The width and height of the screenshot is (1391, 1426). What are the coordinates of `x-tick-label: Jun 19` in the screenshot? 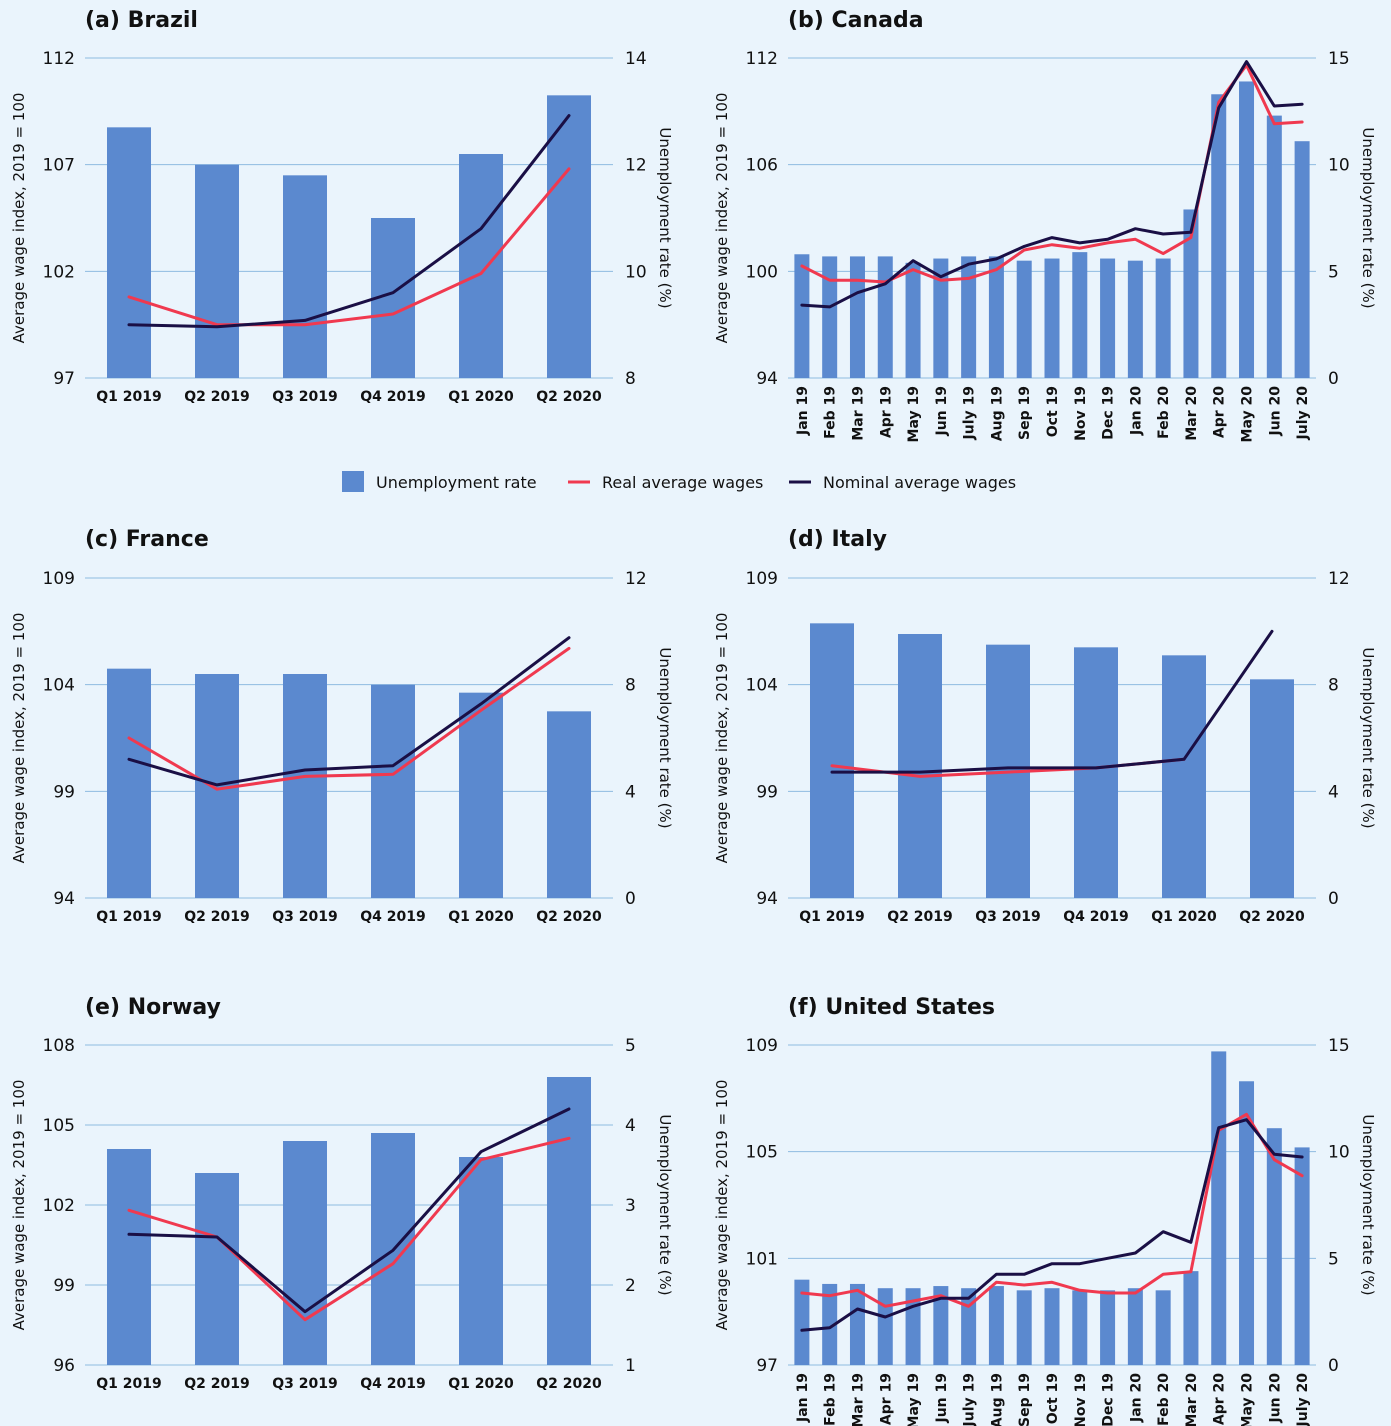 It's located at (942, 1398).